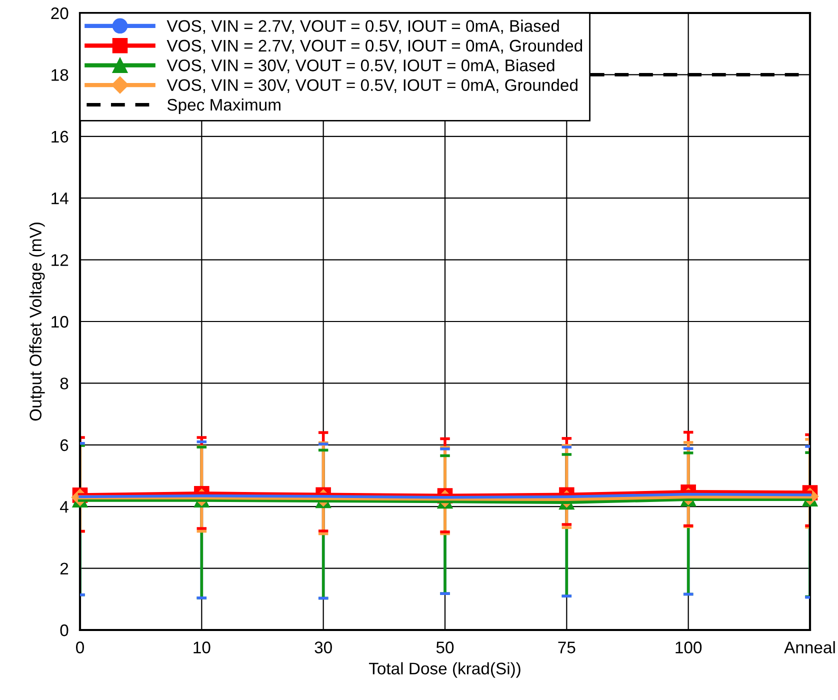 The image size is (838, 700). What do you see at coordinates (64, 507) in the screenshot?
I see `y-tick-label: 4` at bounding box center [64, 507].